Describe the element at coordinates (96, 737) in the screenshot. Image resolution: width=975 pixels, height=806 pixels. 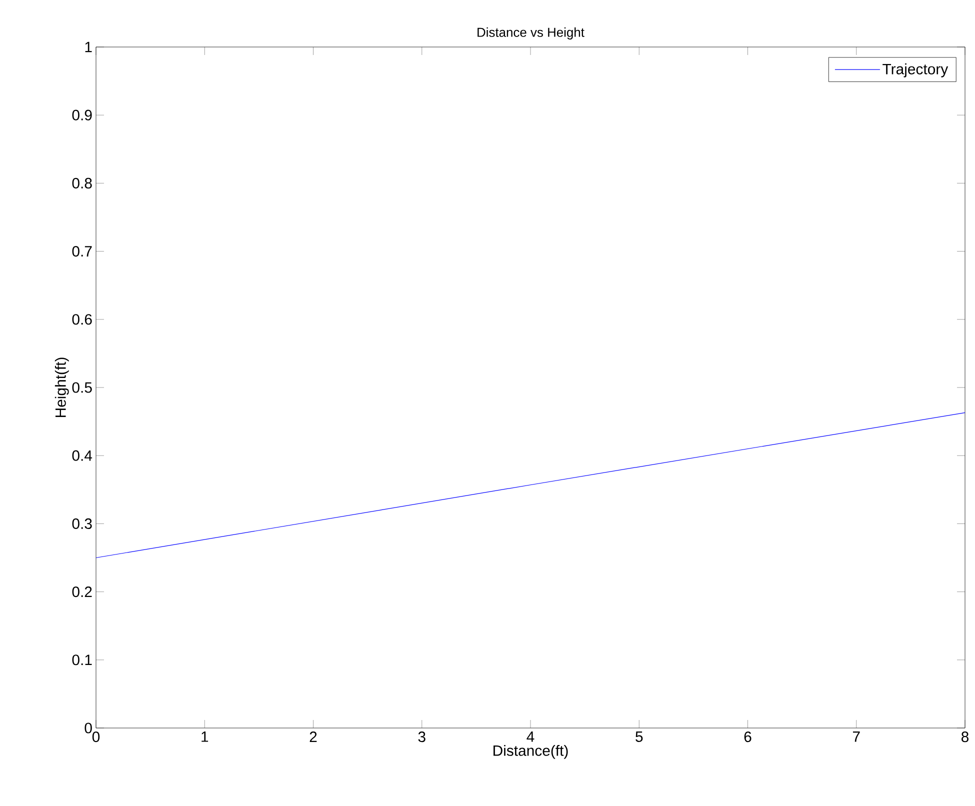
I see `x-tick-label: 0` at that location.